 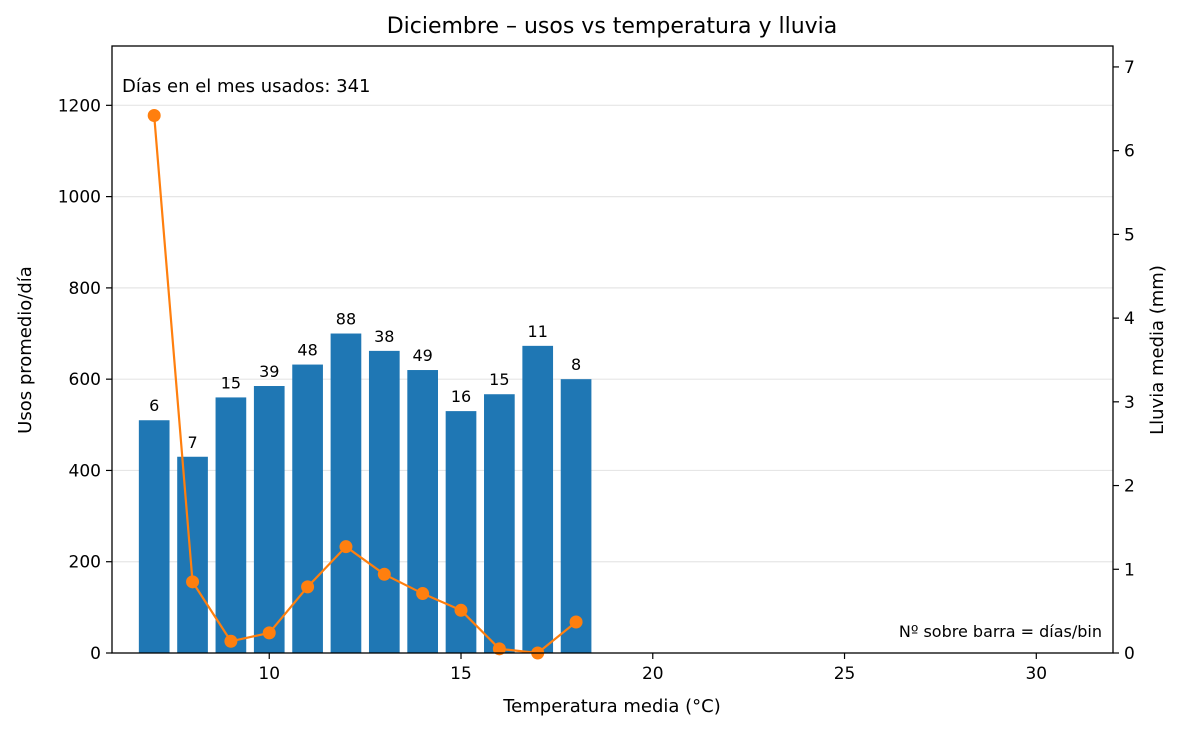 I want to click on x-axis-label: Temperatura media (°C), so click(x=611, y=706).